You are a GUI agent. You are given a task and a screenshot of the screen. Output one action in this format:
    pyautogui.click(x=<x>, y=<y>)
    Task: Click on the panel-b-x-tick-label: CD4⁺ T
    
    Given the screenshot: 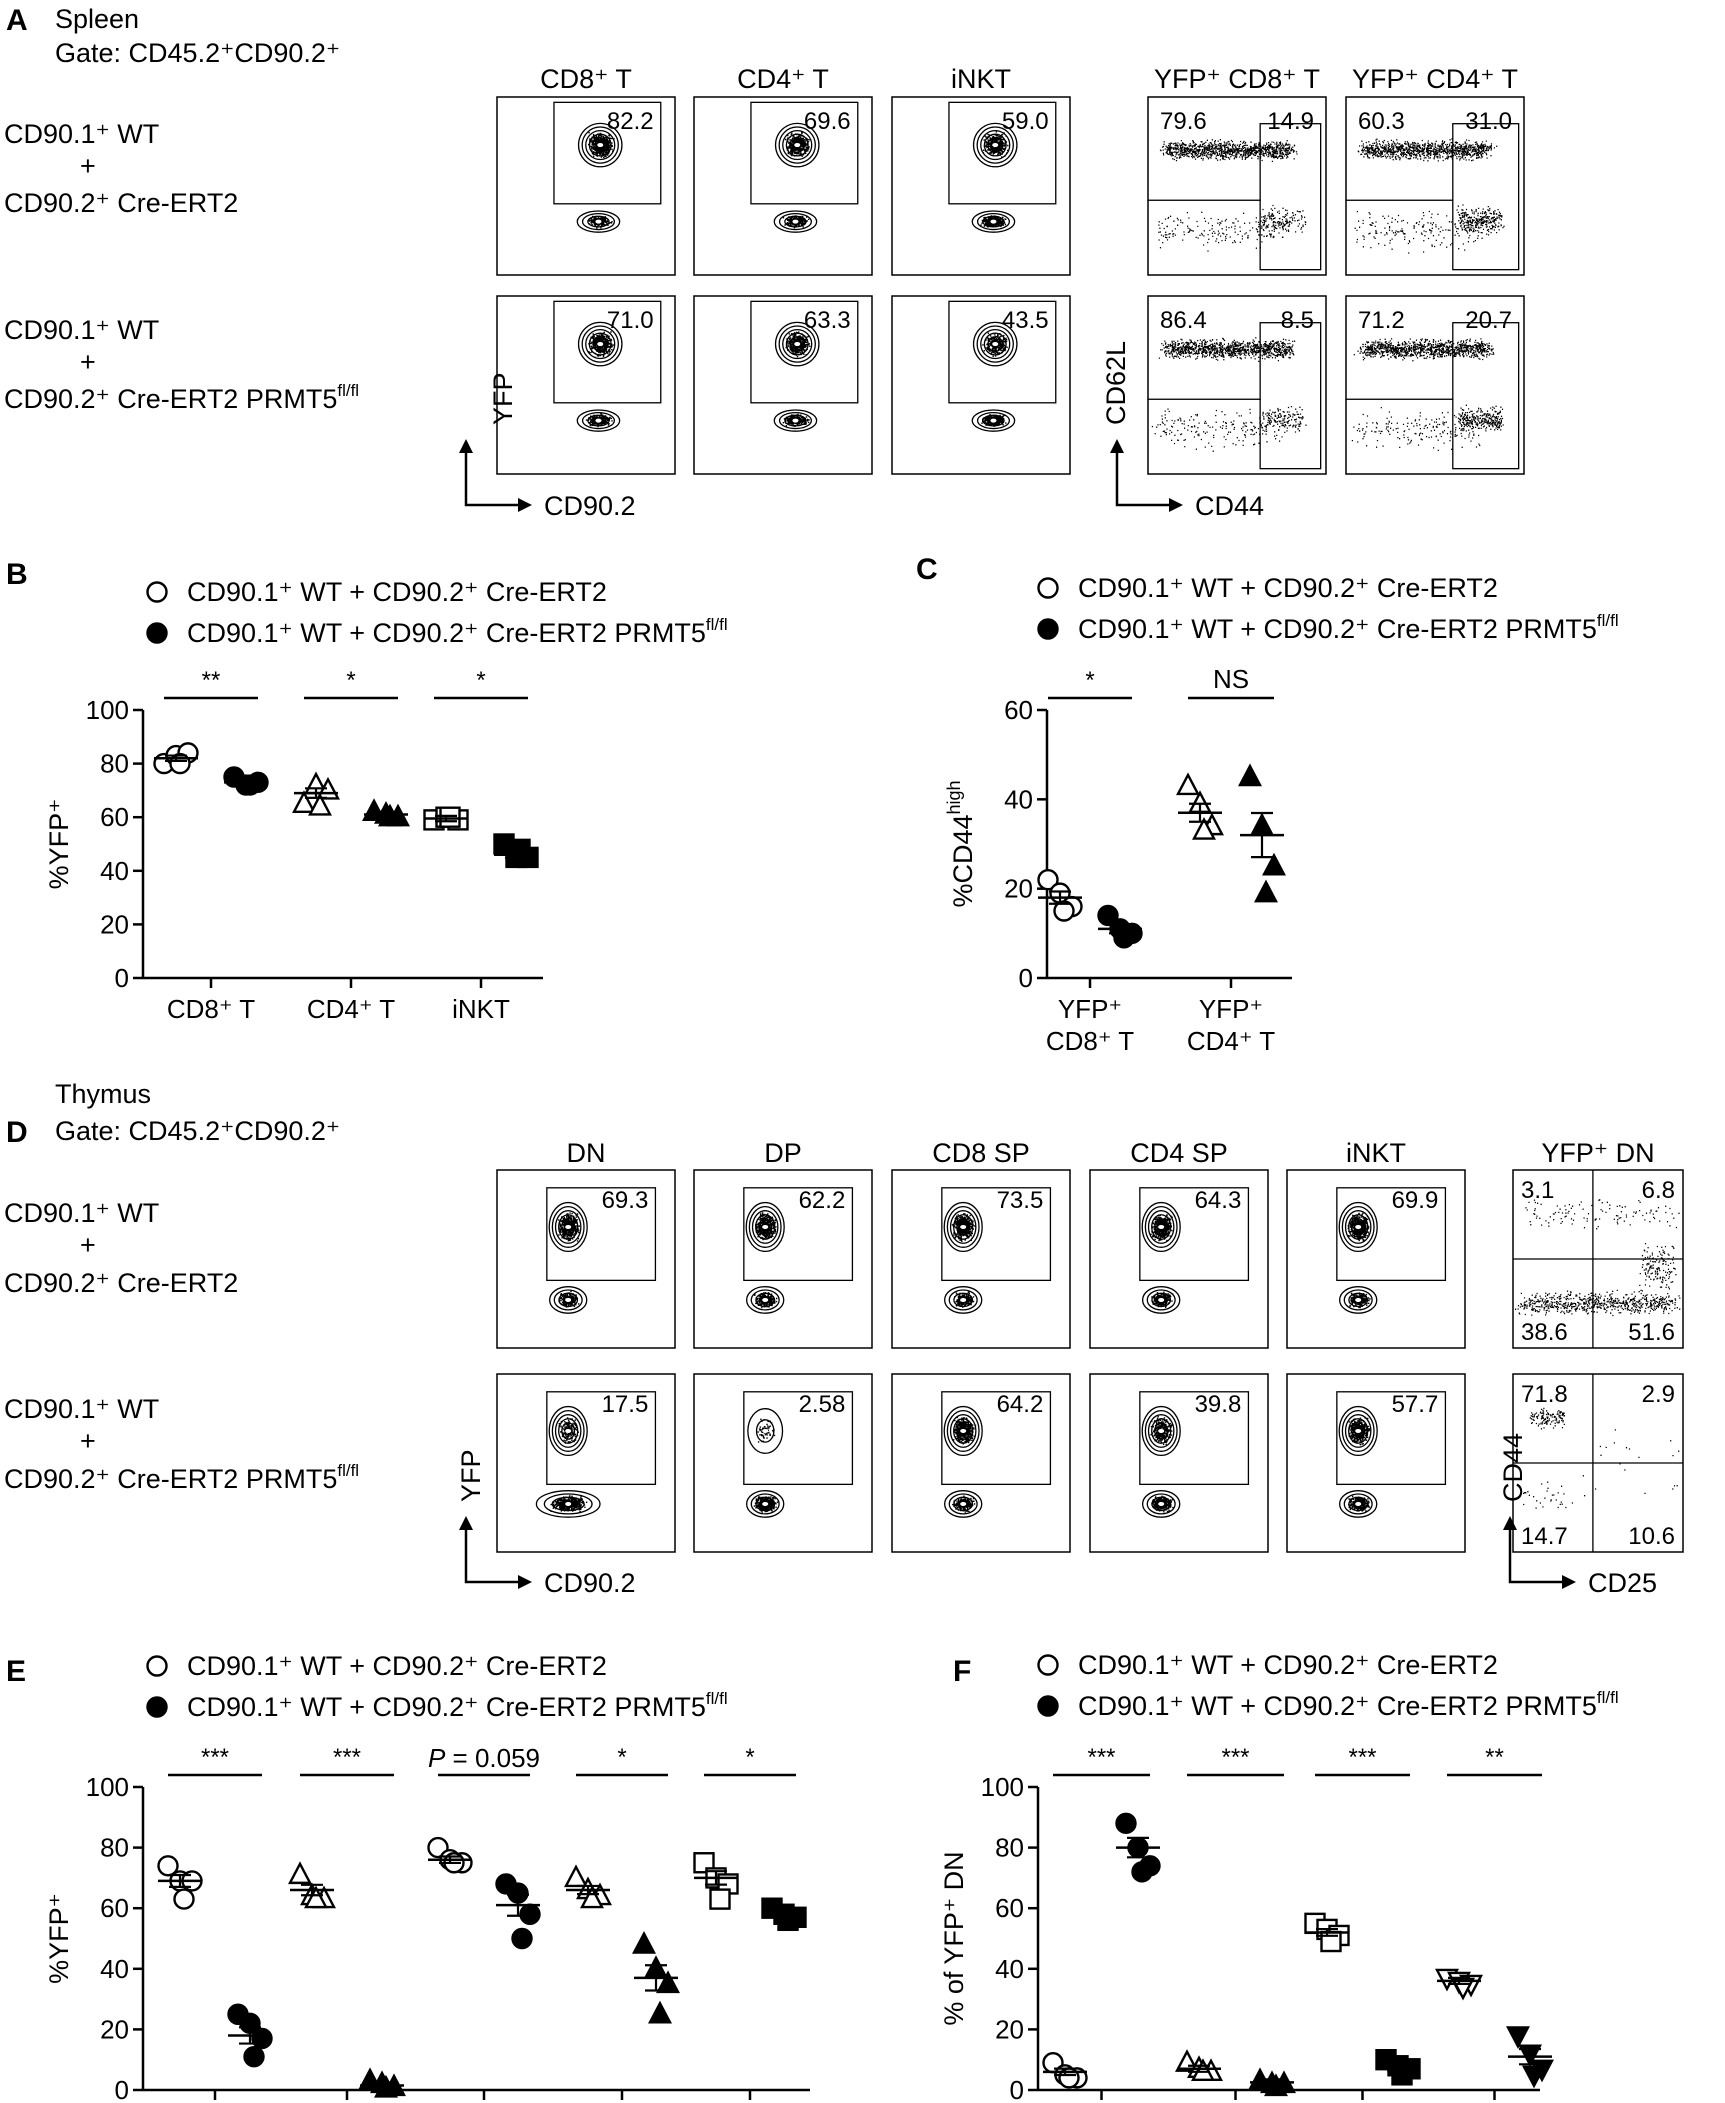 What is the action you would take?
    pyautogui.click(x=351, y=1009)
    